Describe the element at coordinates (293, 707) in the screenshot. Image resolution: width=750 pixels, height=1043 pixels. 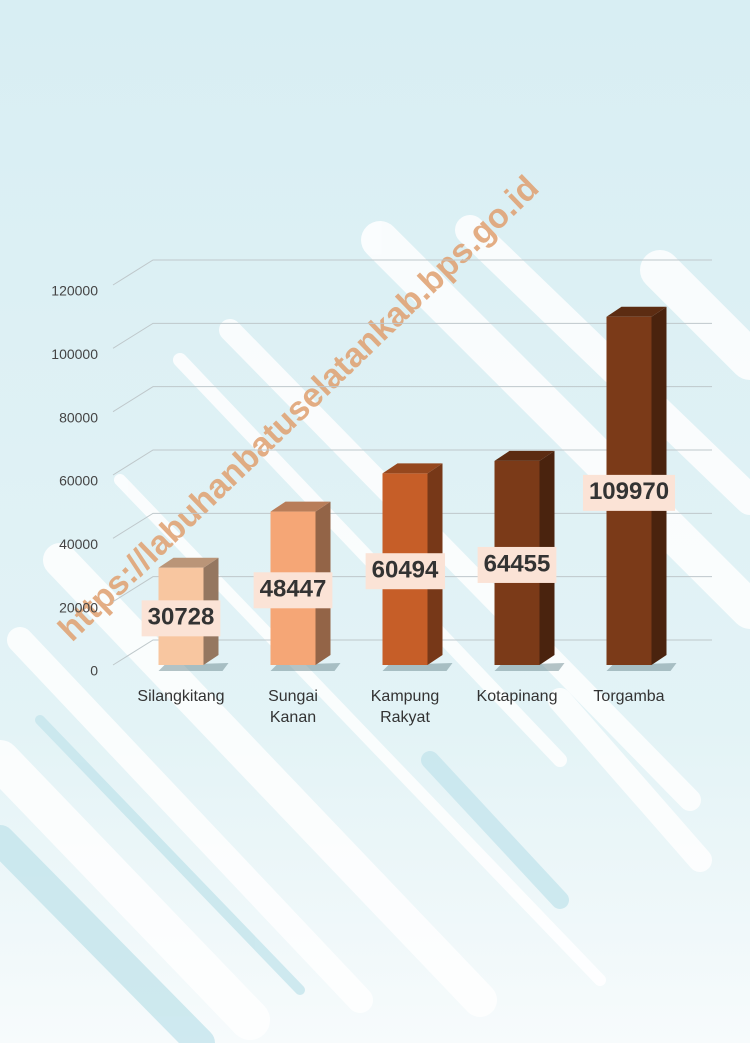
I see `x-tick-label: Sungai Kanan` at that location.